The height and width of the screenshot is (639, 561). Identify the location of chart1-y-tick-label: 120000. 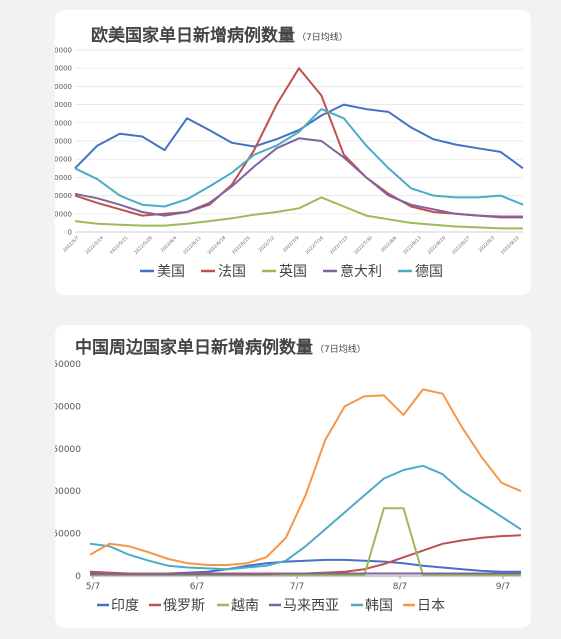
(63, 123).